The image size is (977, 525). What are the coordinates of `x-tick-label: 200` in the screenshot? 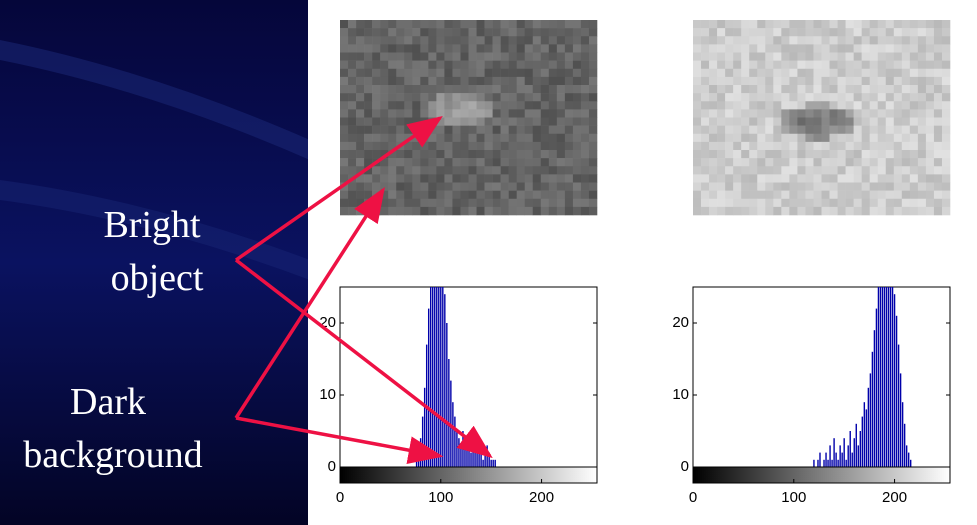 It's located at (541, 497).